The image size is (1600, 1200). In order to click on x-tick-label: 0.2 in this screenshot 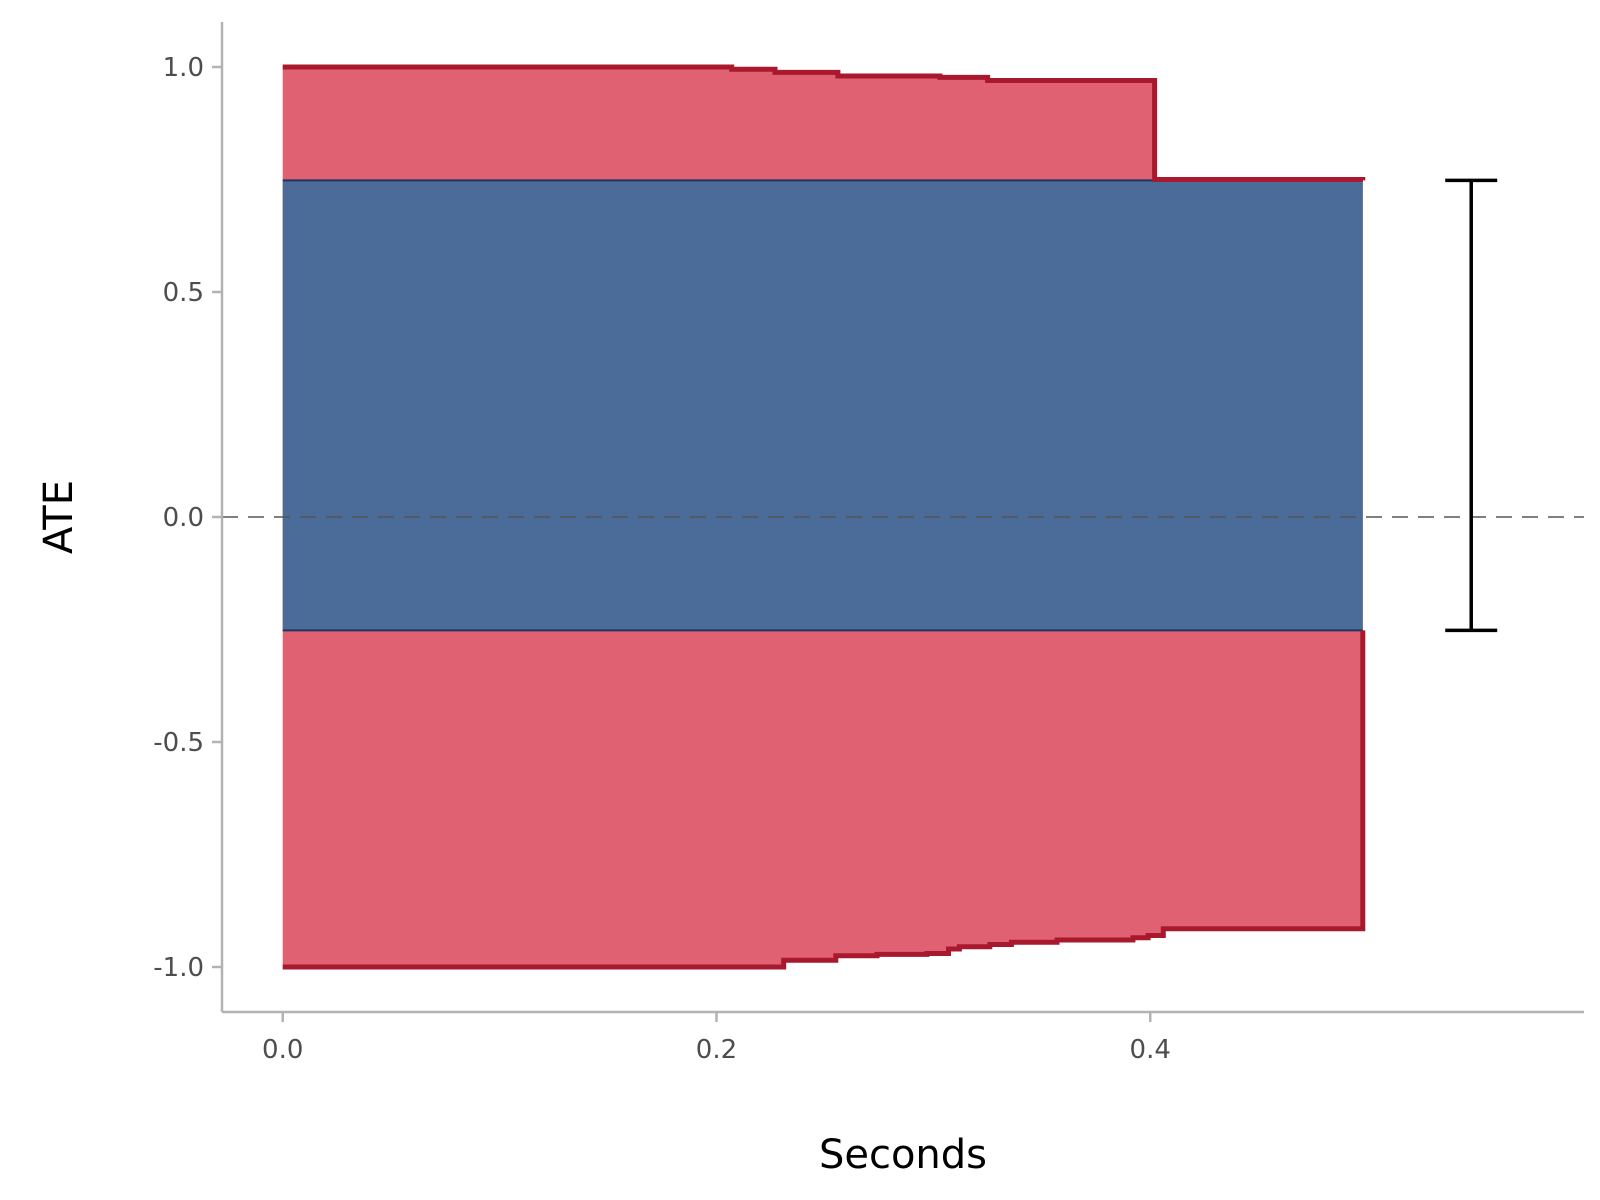, I will do `click(716, 1050)`.